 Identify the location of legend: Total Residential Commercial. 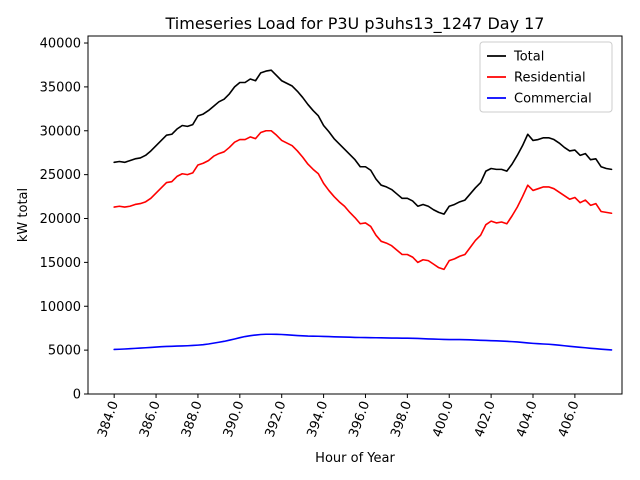
(546, 77).